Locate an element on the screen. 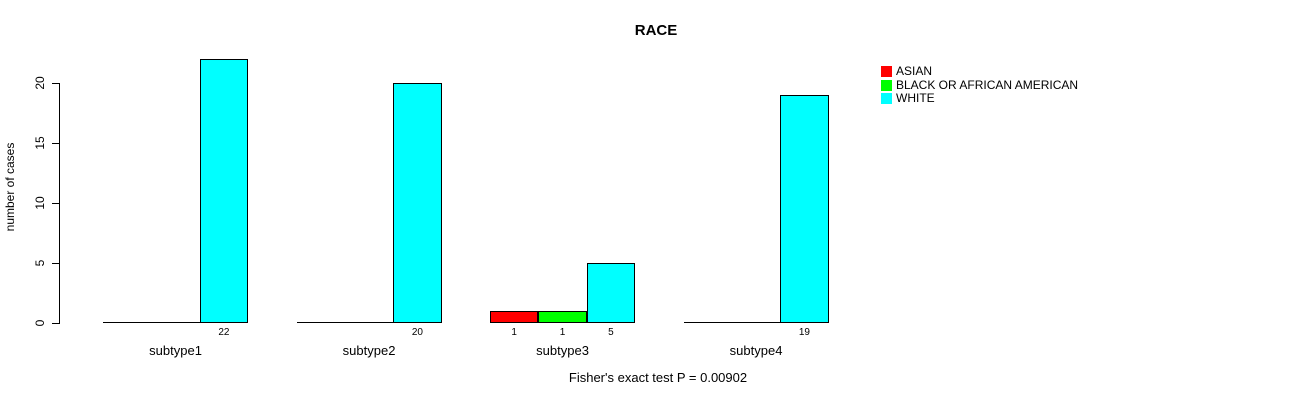 This screenshot has height=400, width=1290. bar-asian-subtype3 is located at coordinates (514, 317).